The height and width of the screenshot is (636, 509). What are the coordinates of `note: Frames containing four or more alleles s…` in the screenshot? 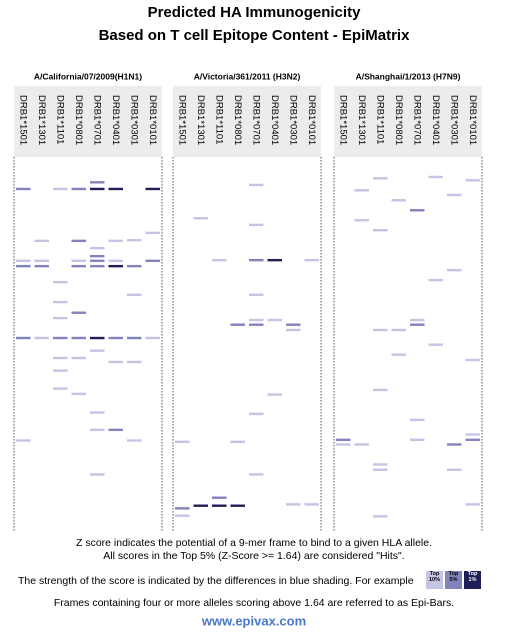 It's located at (254, 603).